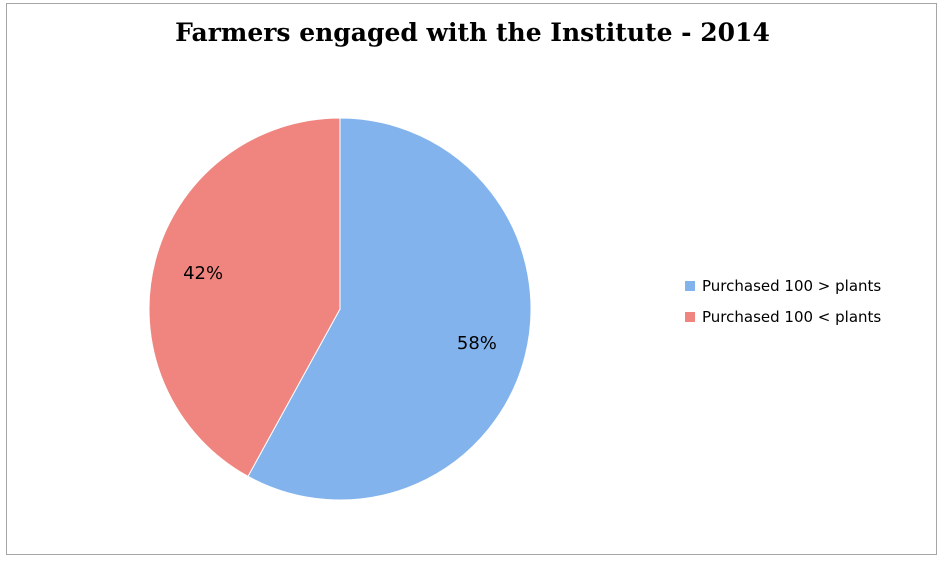 Image resolution: width=945 pixels, height=562 pixels. Describe the element at coordinates (477, 343) in the screenshot. I see `data-label-1: 58%` at that location.